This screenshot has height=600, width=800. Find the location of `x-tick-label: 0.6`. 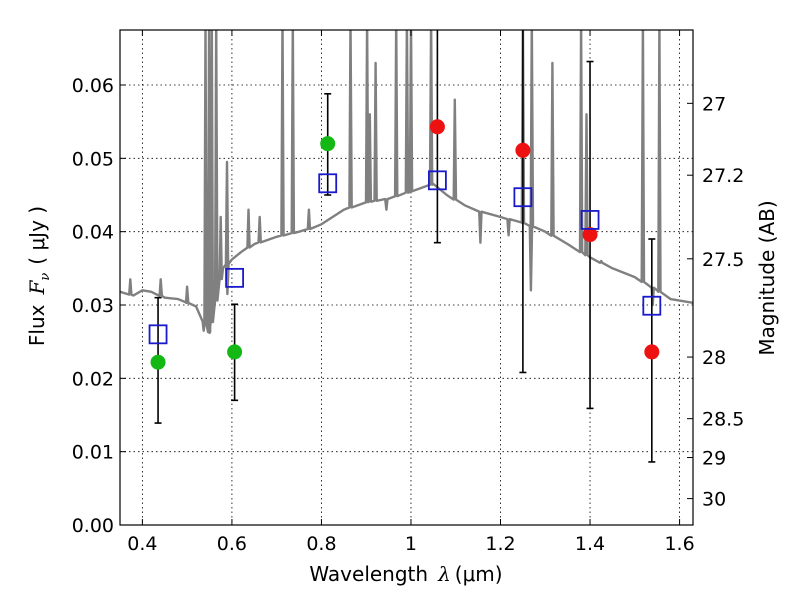

x-tick-label: 0.6 is located at coordinates (232, 544).